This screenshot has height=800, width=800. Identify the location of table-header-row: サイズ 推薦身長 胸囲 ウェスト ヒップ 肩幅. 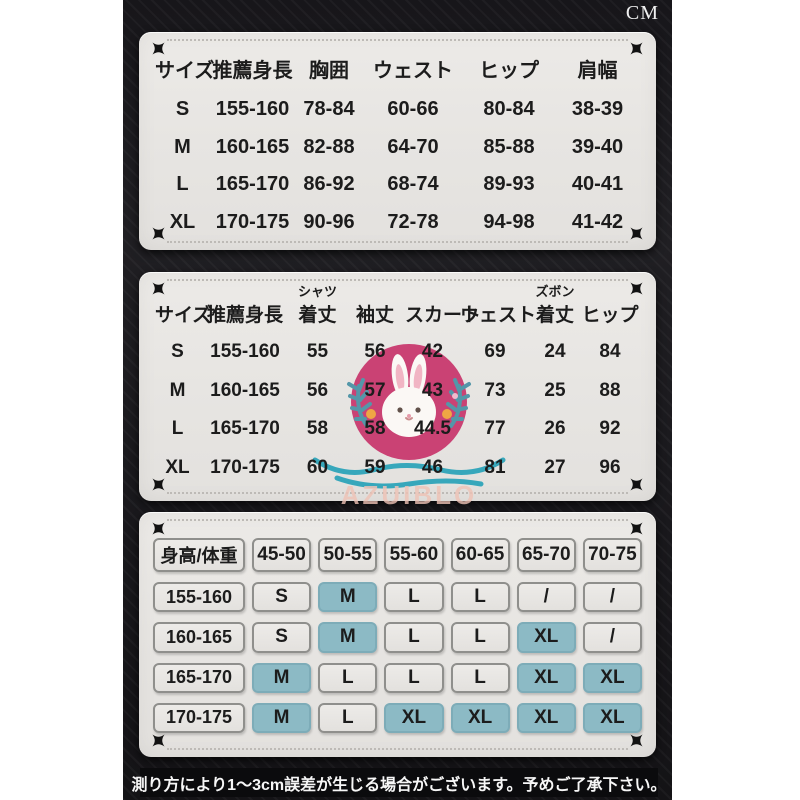
(397, 68).